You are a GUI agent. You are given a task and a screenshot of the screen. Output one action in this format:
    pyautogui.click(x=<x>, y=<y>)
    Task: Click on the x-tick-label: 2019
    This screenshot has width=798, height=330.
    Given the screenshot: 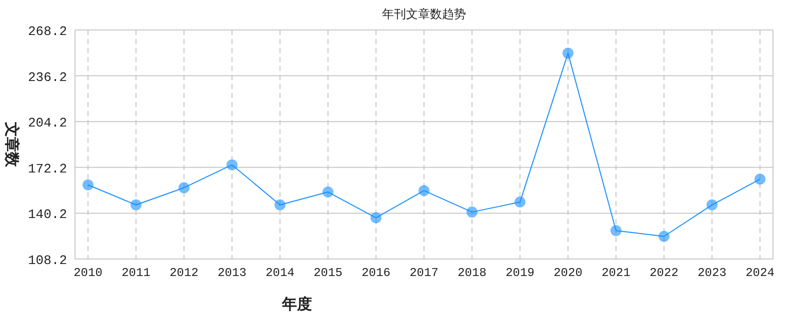 What is the action you would take?
    pyautogui.click(x=520, y=273)
    